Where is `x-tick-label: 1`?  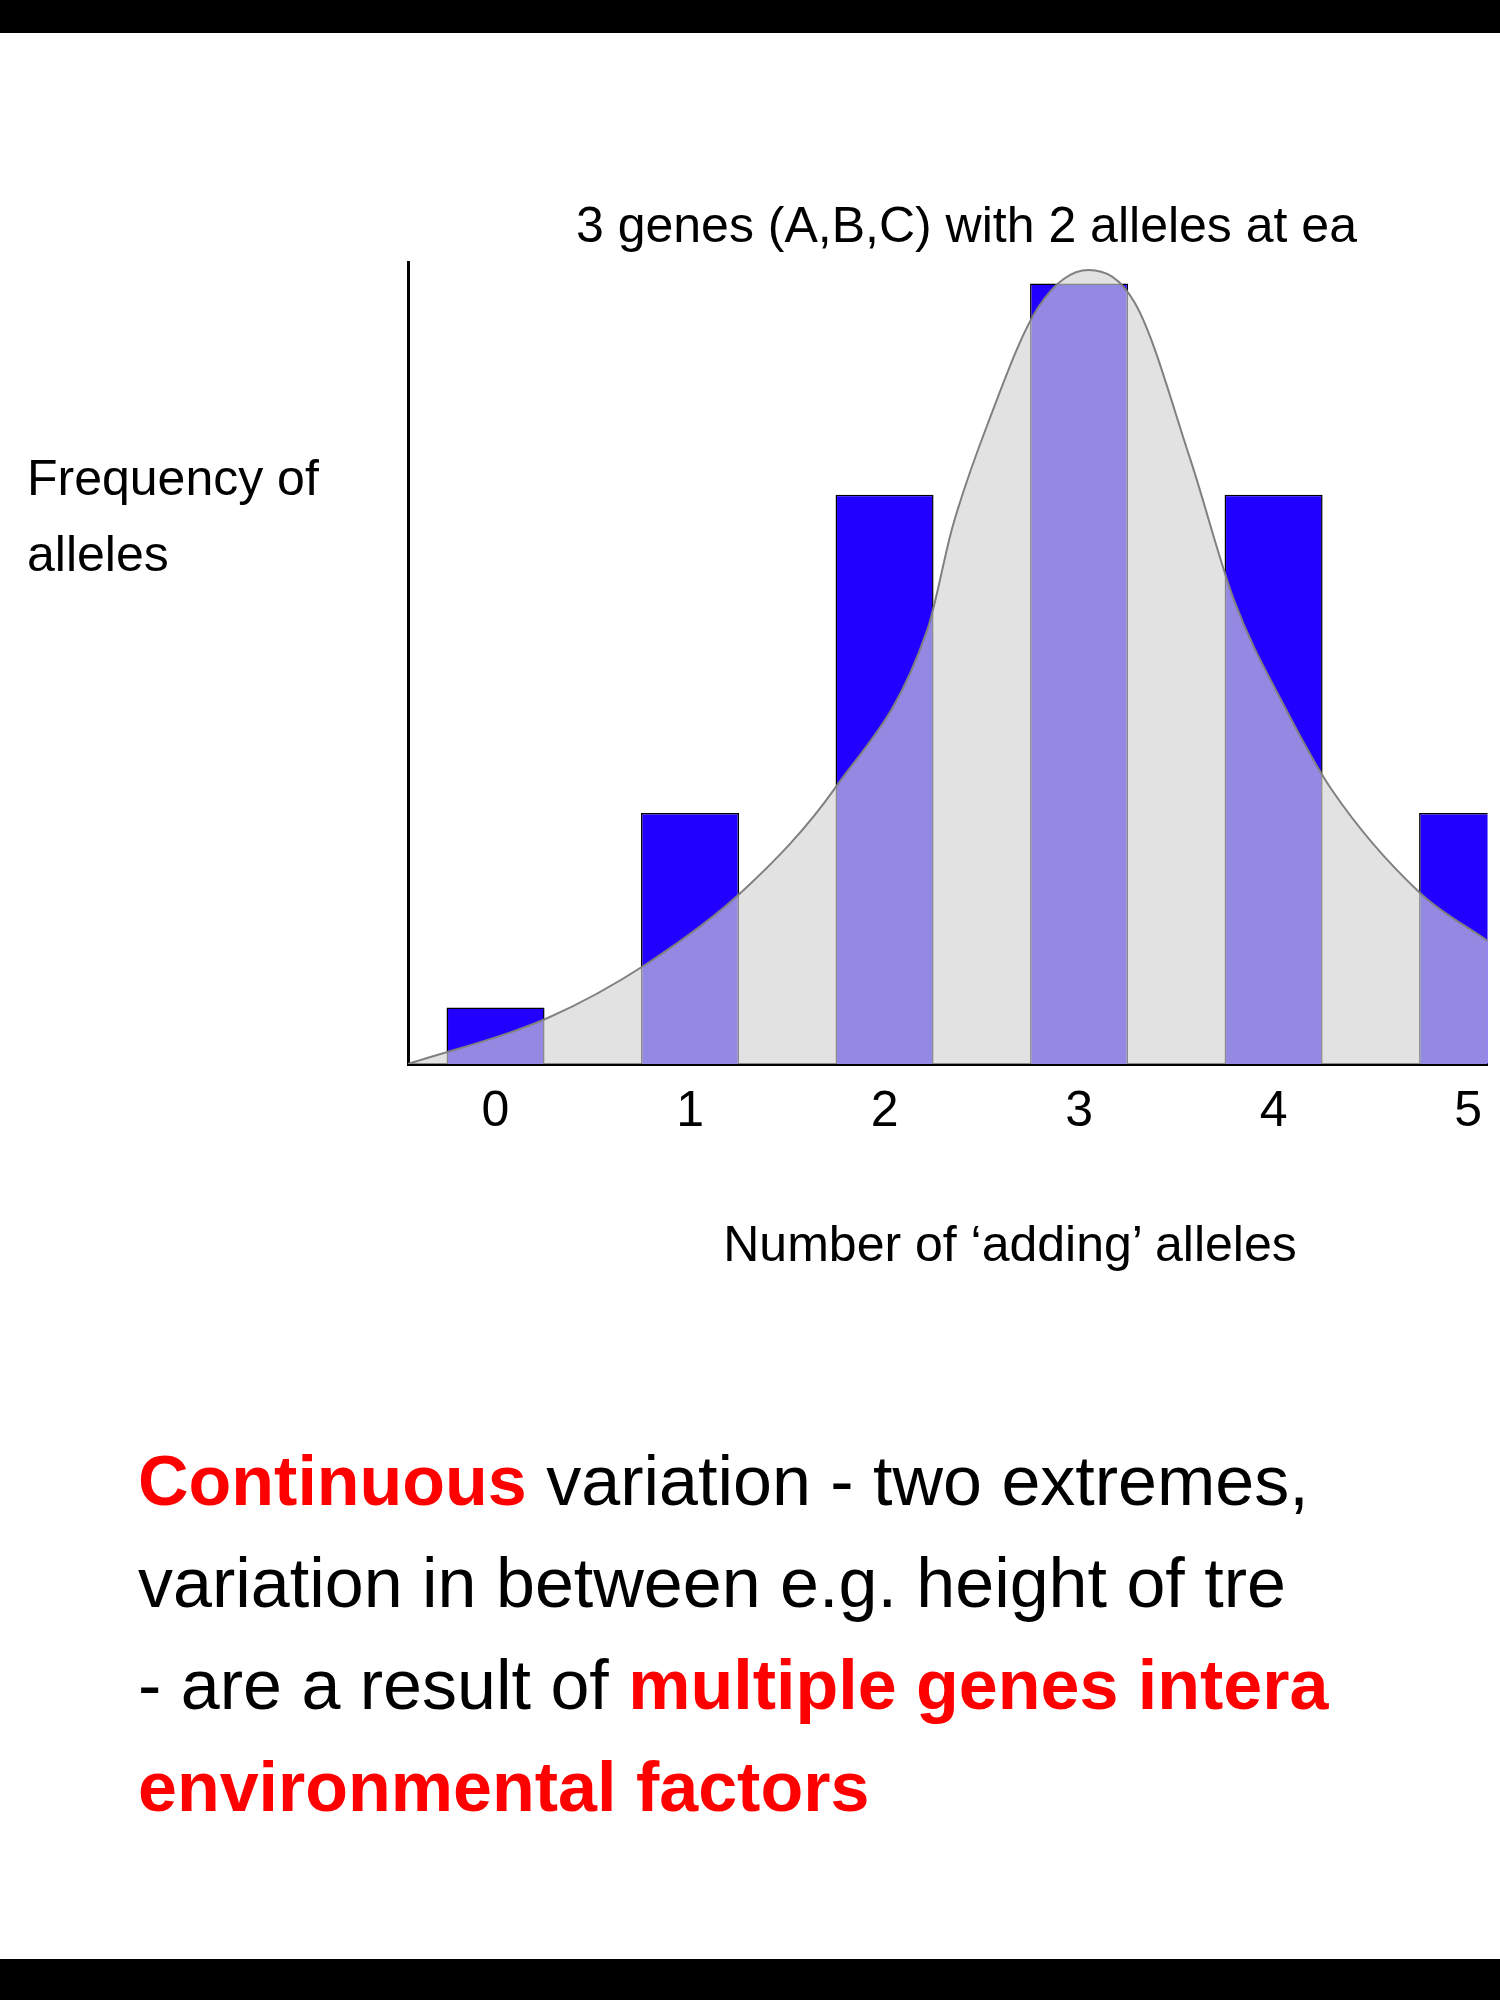
x-tick-label: 1 is located at coordinates (690, 1108).